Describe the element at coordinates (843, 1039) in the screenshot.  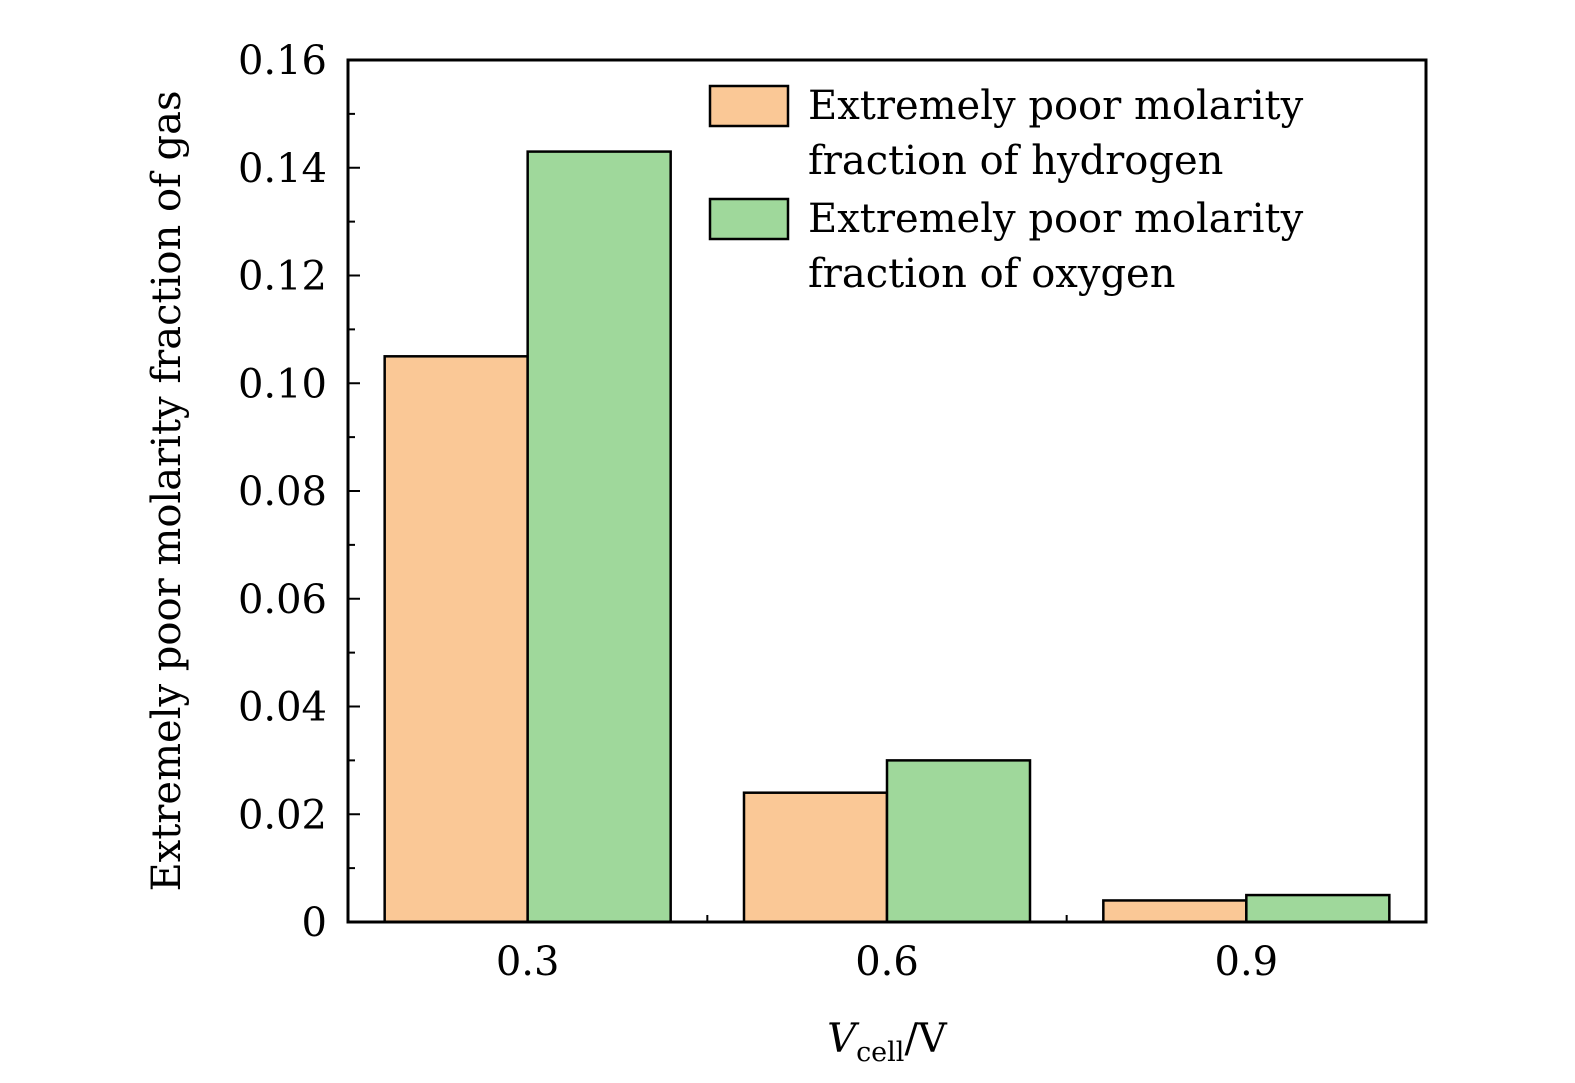
I see `x-axis-title-main: V` at that location.